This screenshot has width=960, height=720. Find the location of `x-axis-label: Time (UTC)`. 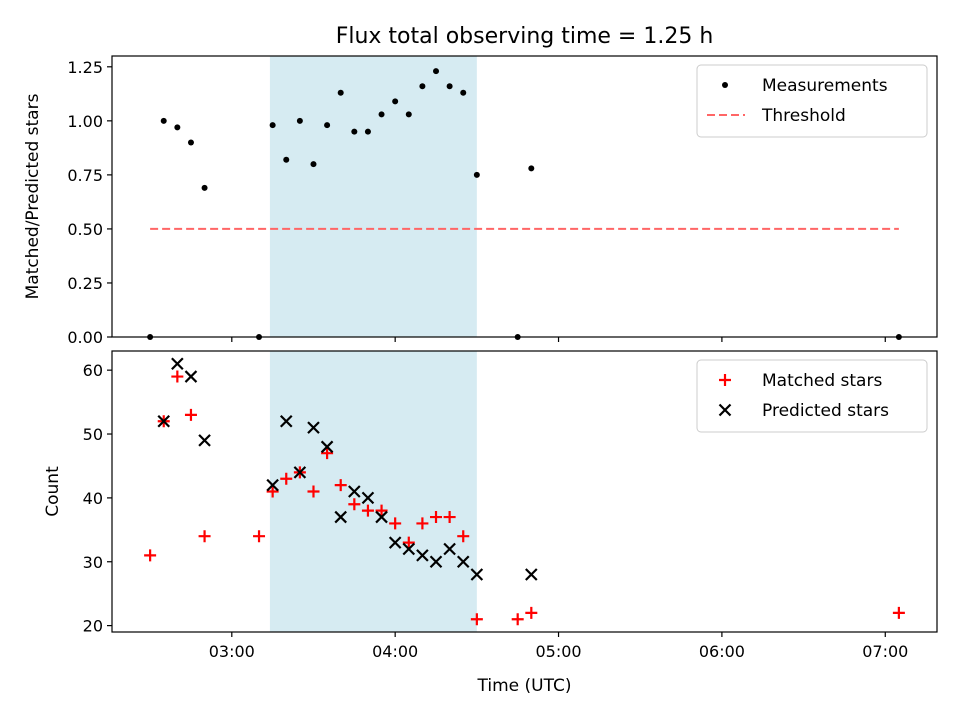

x-axis-label: Time (UTC) is located at coordinates (524, 686).